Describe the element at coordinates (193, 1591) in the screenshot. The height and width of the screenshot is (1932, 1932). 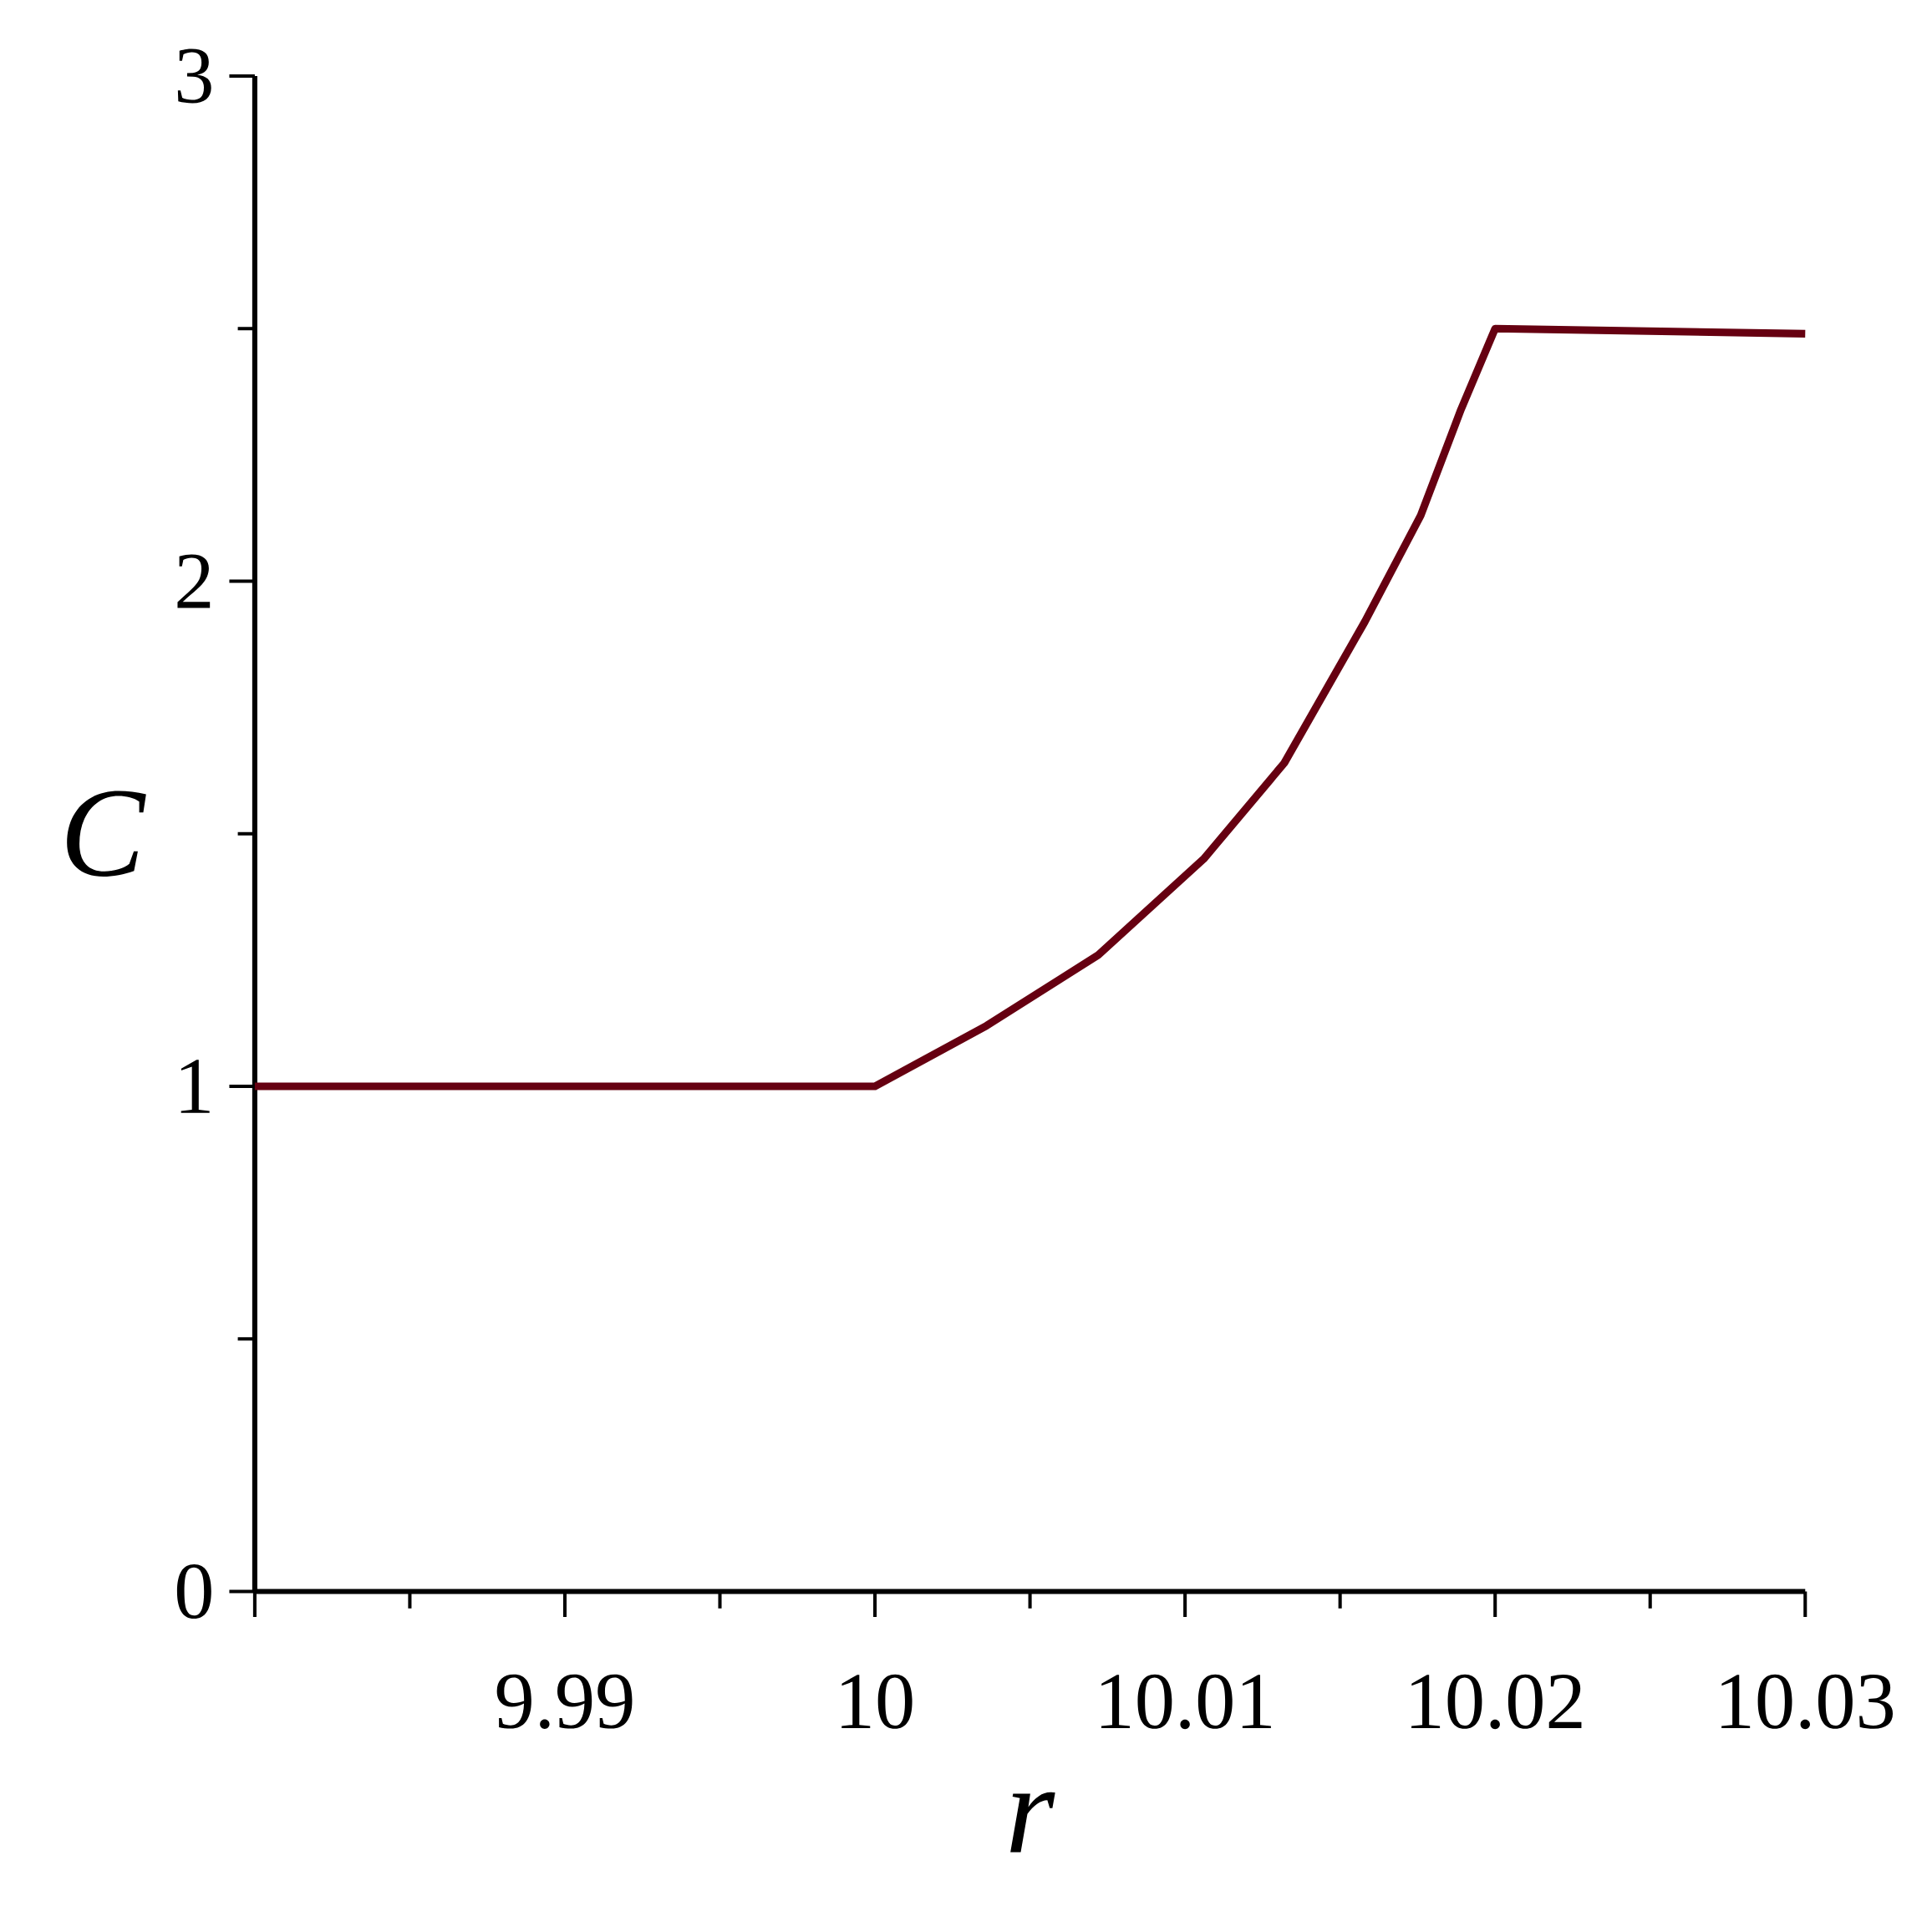
I see `y-tick-label: 0` at that location.